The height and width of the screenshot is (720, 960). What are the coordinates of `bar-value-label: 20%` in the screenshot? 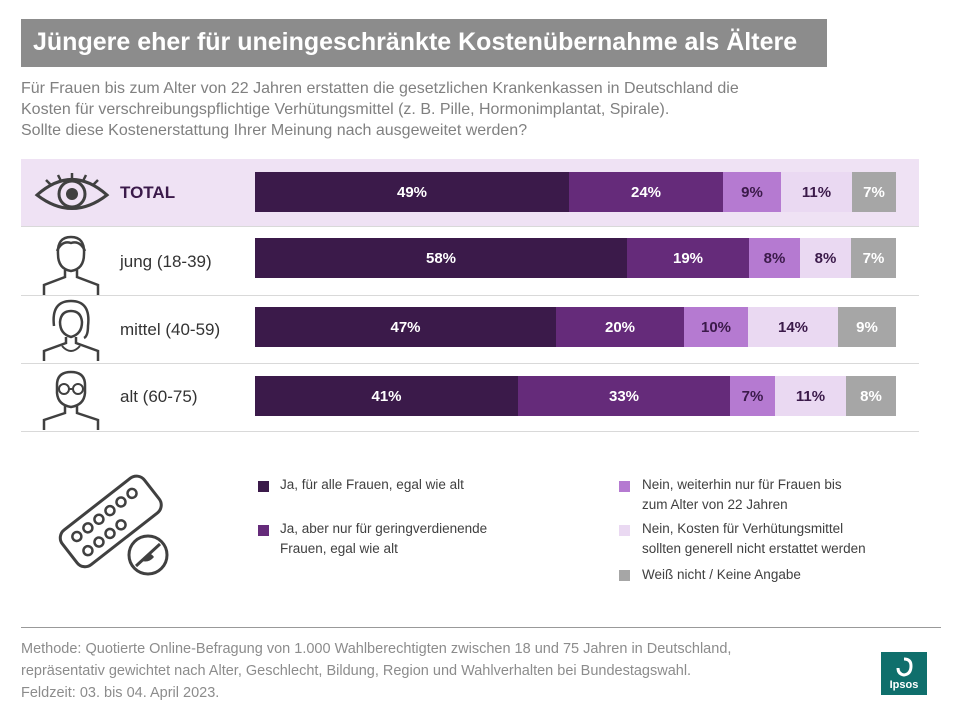 It's located at (620, 327).